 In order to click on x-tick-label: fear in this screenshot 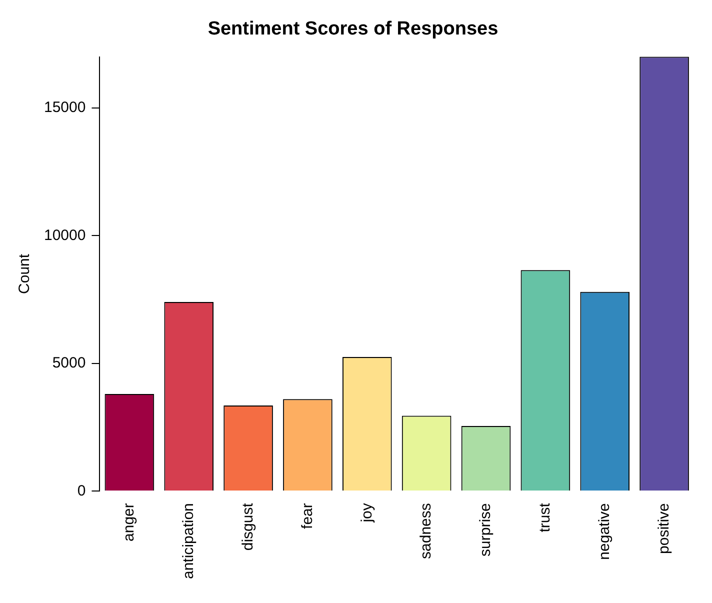, I will do `click(307, 516)`.